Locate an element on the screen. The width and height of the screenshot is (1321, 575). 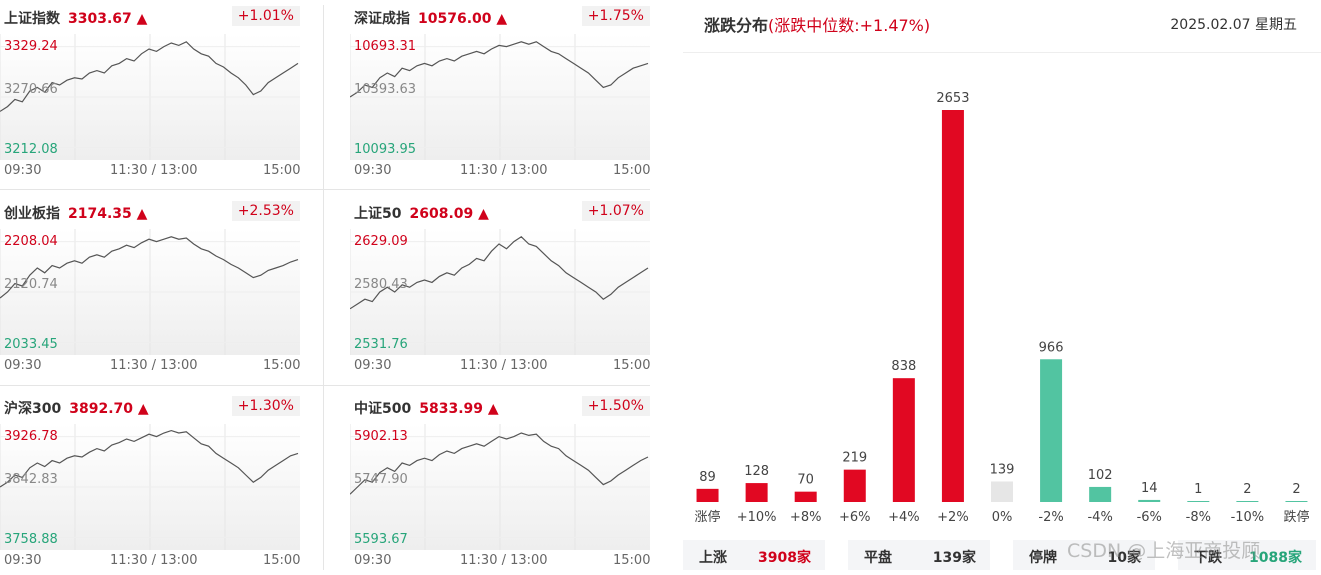
index-name: 沪深300 is located at coordinates (33, 409).